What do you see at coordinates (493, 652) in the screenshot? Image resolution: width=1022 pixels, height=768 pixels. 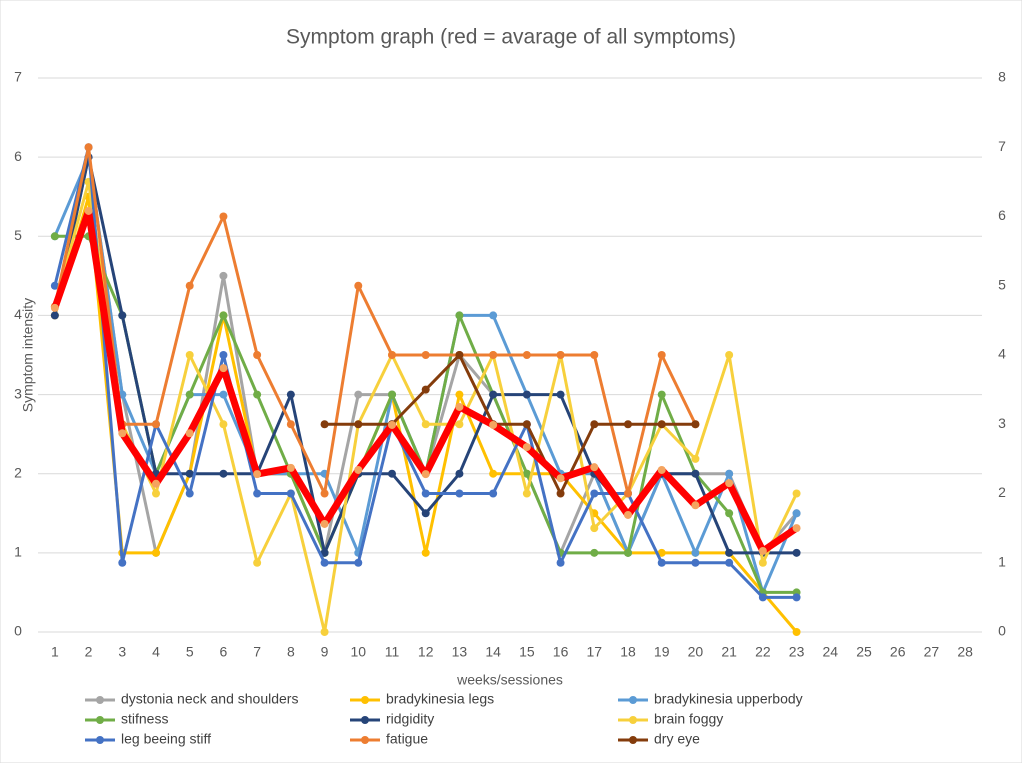 I see `x-tick-label: 14` at bounding box center [493, 652].